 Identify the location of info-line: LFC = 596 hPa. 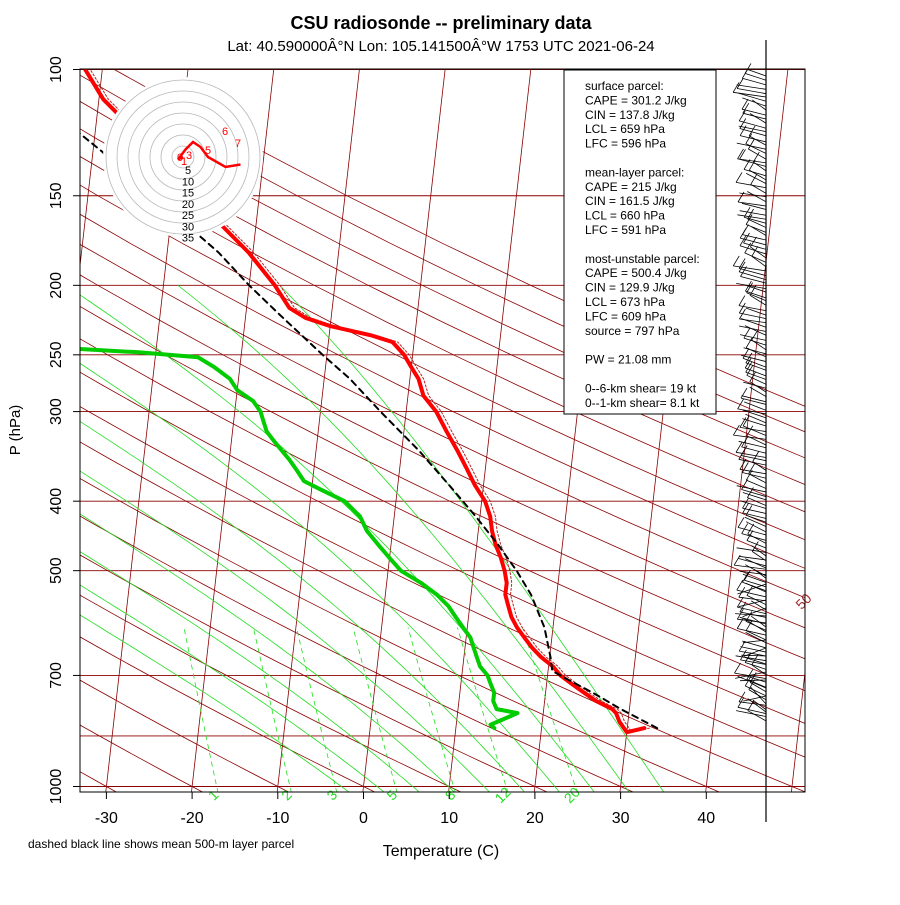
(625, 144).